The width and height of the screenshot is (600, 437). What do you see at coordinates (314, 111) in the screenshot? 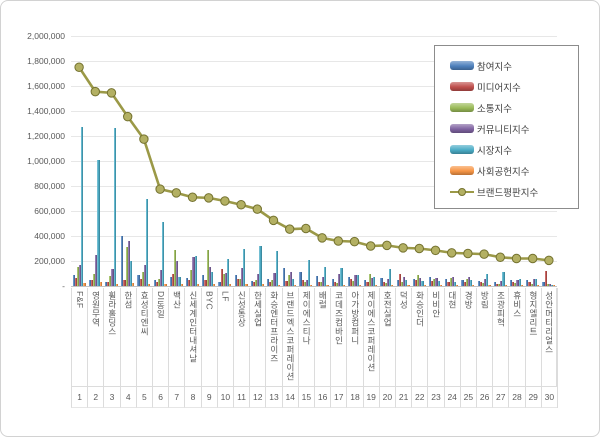
I see `gridline` at bounding box center [314, 111].